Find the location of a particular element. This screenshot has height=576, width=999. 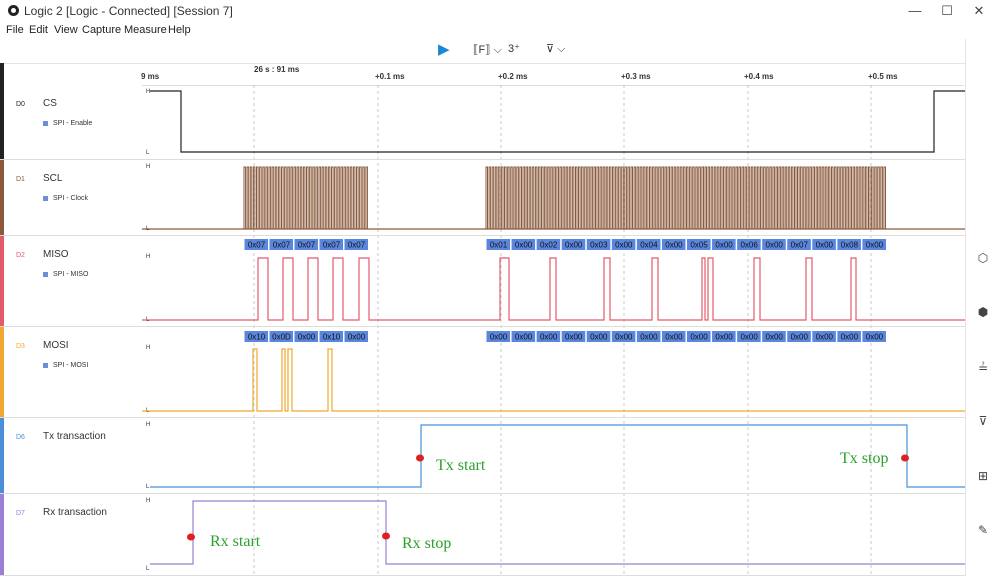

analyzer-name: SPI - MOSI is located at coordinates (71, 365).